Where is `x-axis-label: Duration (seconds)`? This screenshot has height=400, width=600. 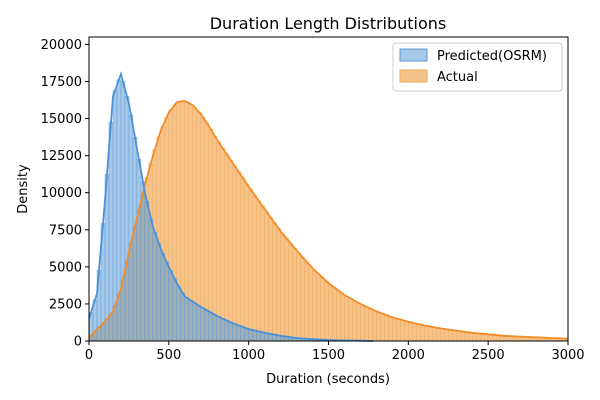
x-axis-label: Duration (seconds) is located at coordinates (328, 379).